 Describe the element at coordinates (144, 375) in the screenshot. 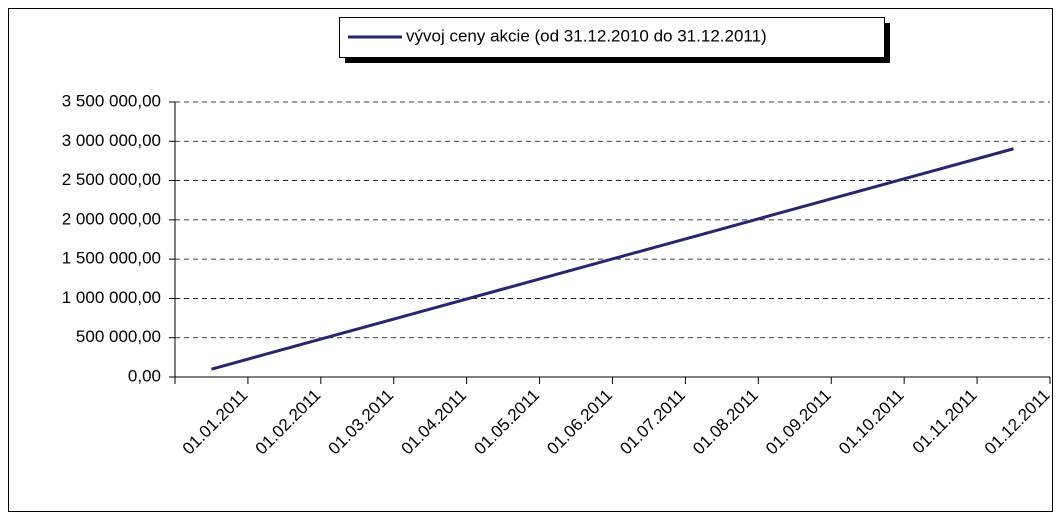

I see `y-tick-label: 0,00` at that location.